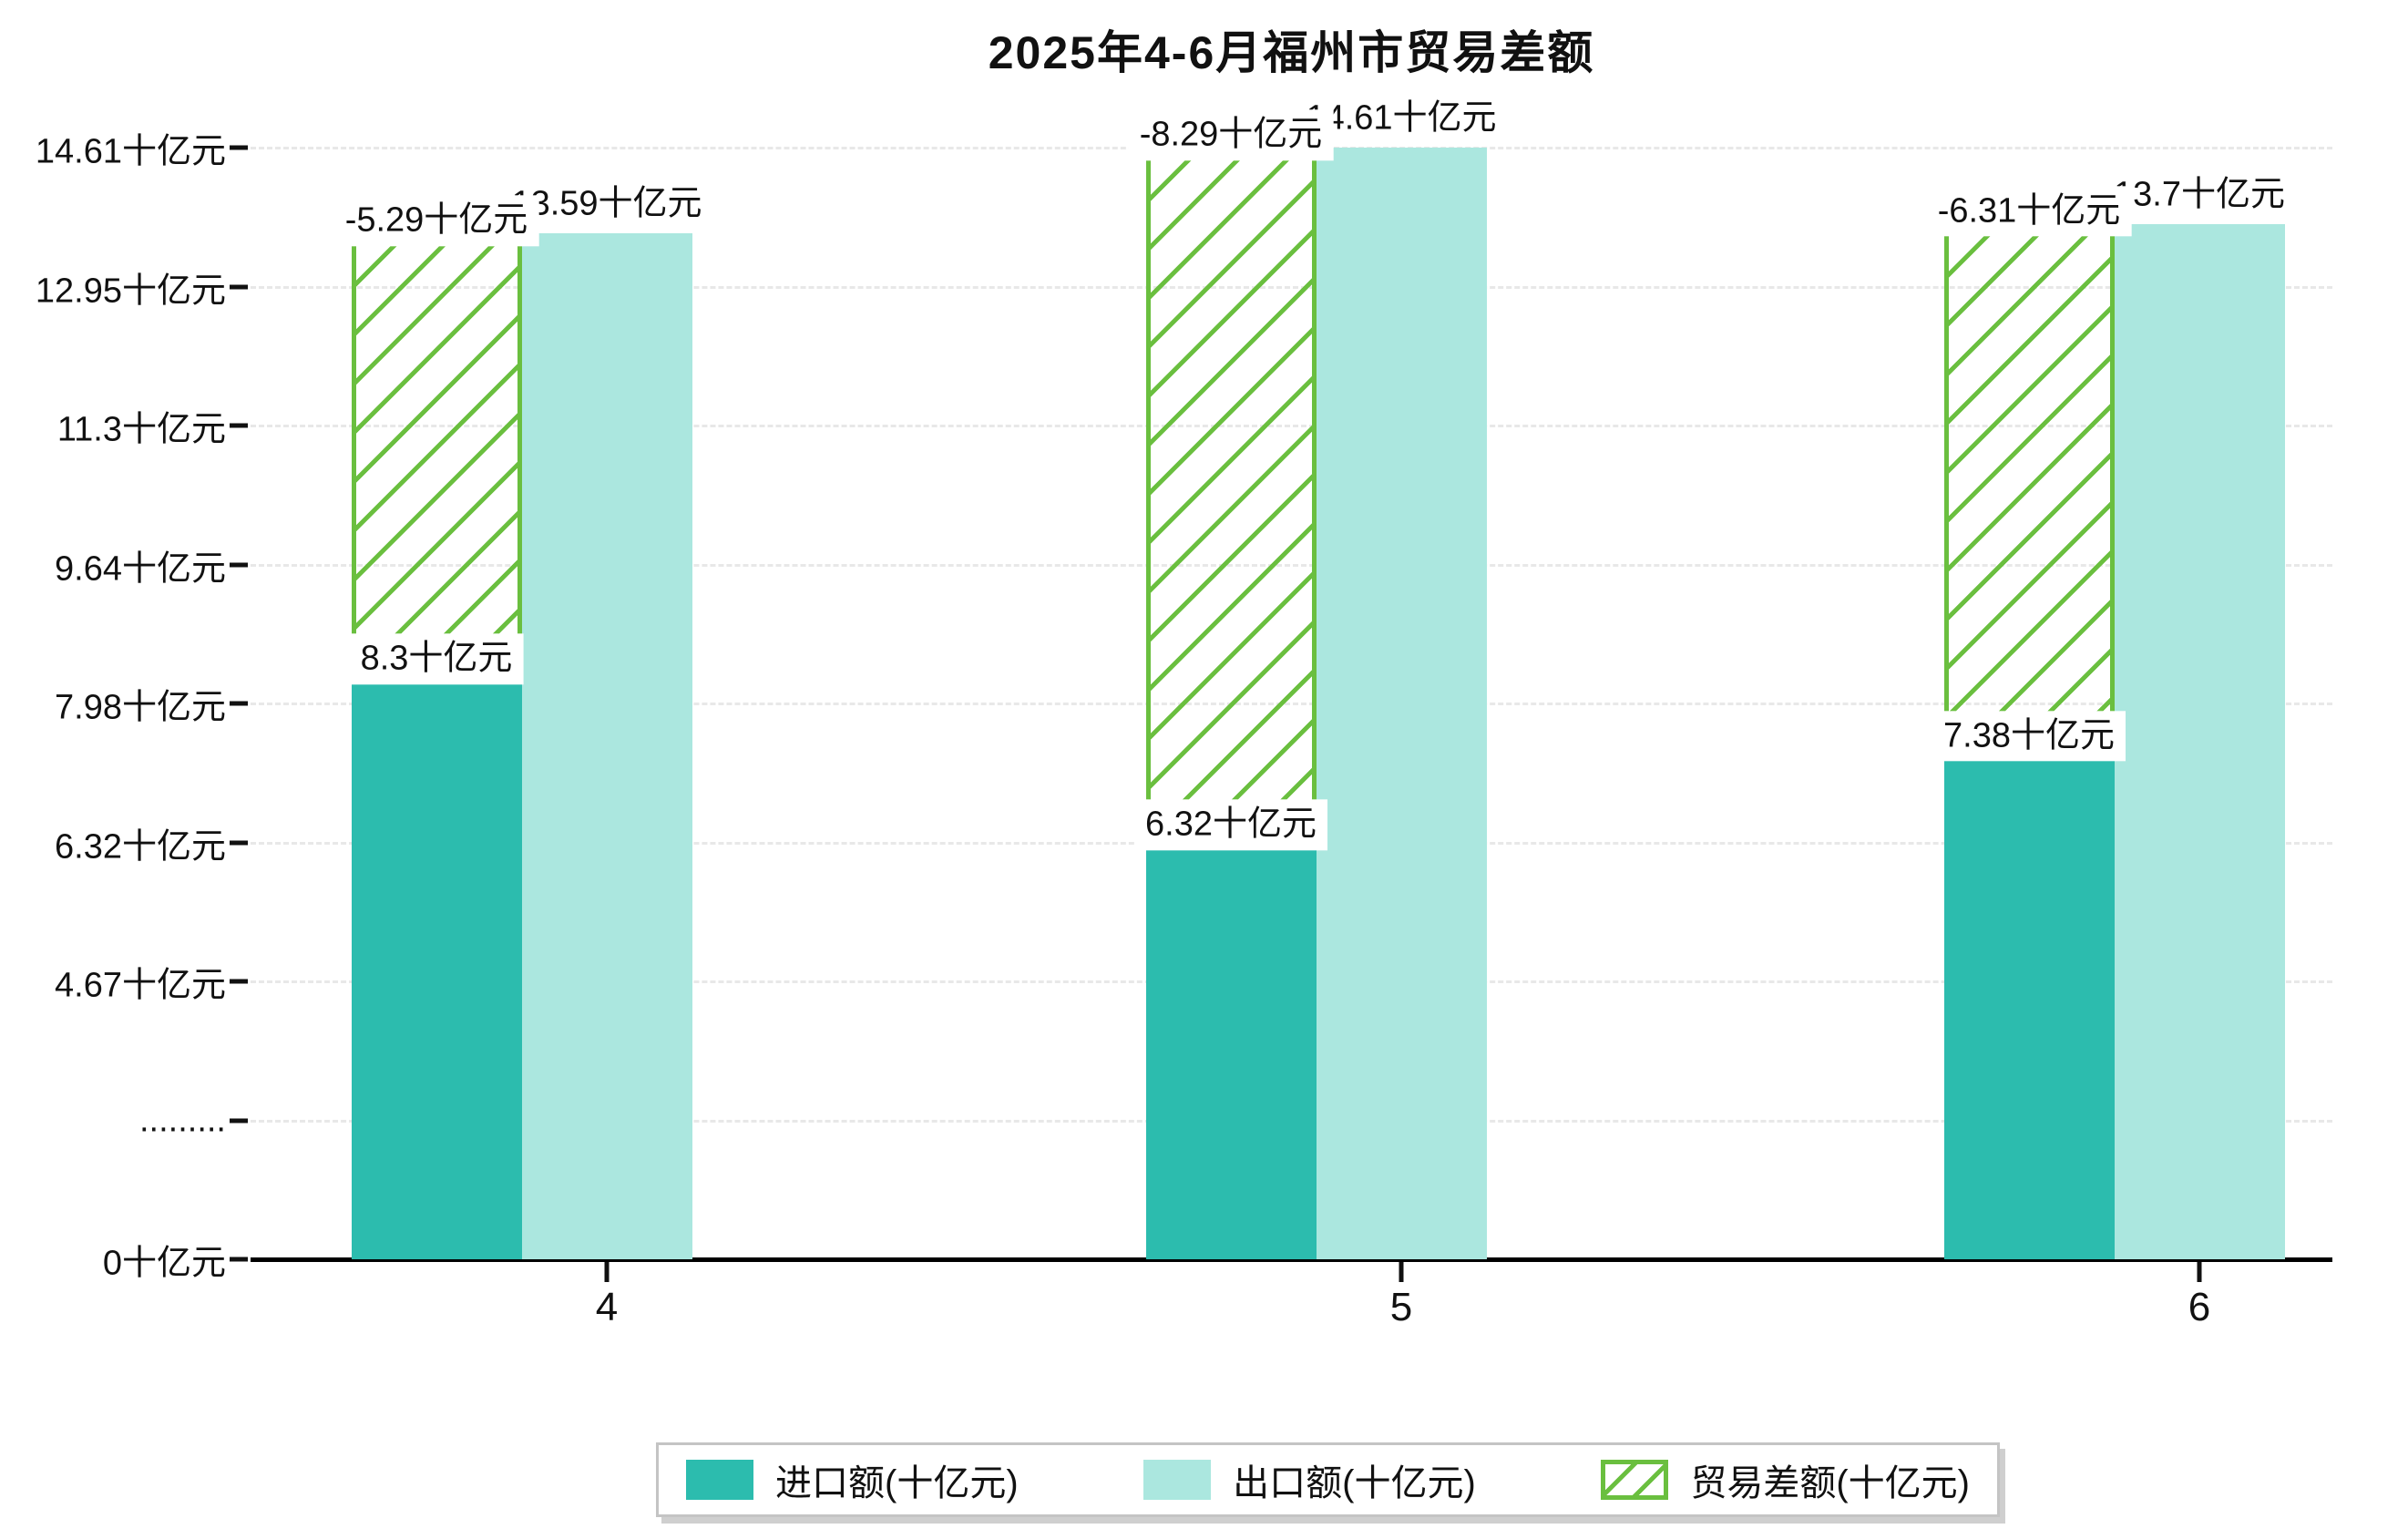  What do you see at coordinates (2029, 212) in the screenshot?
I see `trade-balance-value-label: -6.31十亿元` at bounding box center [2029, 212].